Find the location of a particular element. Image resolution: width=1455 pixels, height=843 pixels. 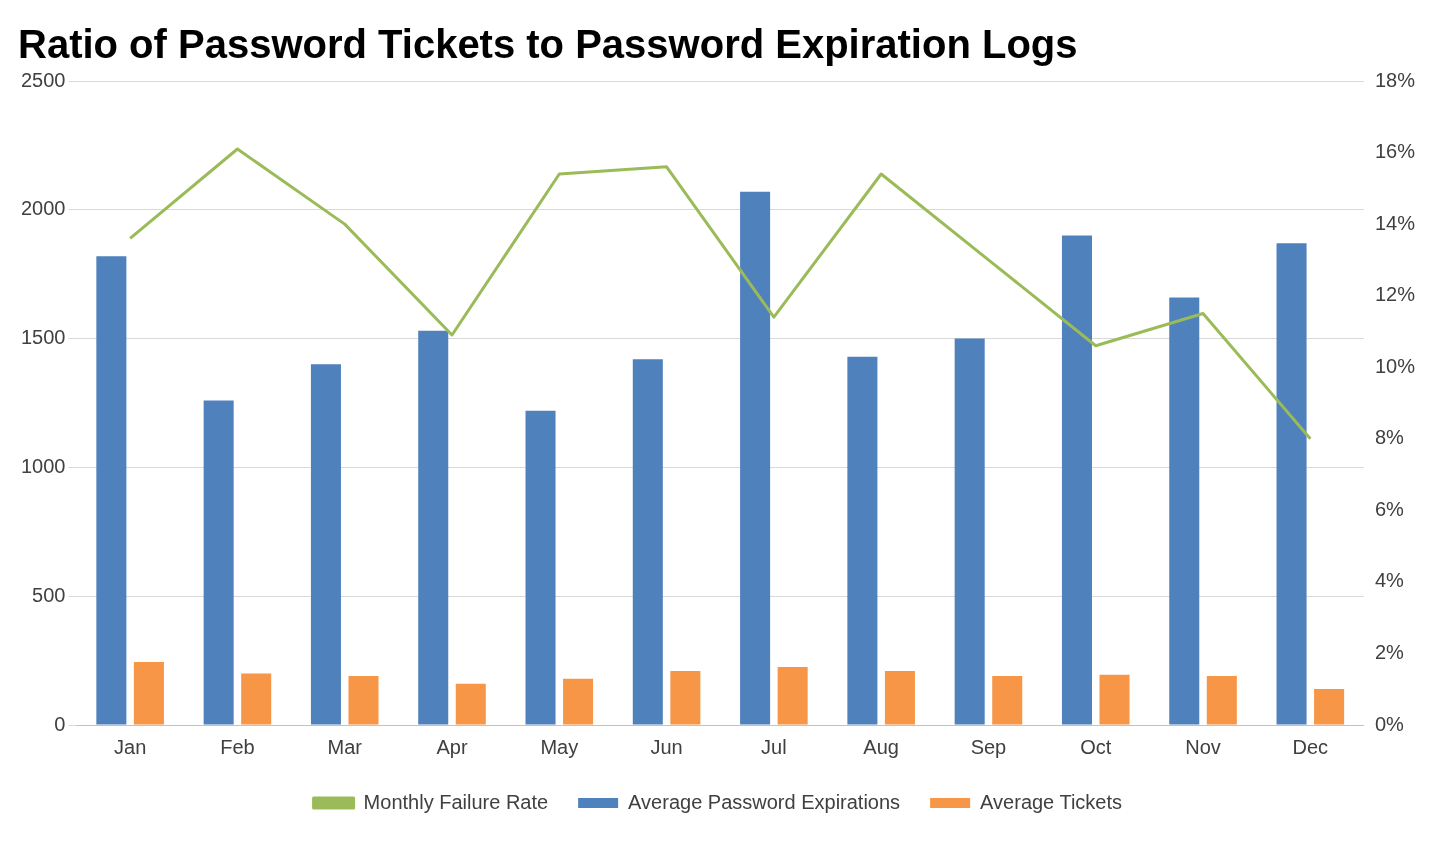

y-tick-label: 1000 is located at coordinates (43, 465).